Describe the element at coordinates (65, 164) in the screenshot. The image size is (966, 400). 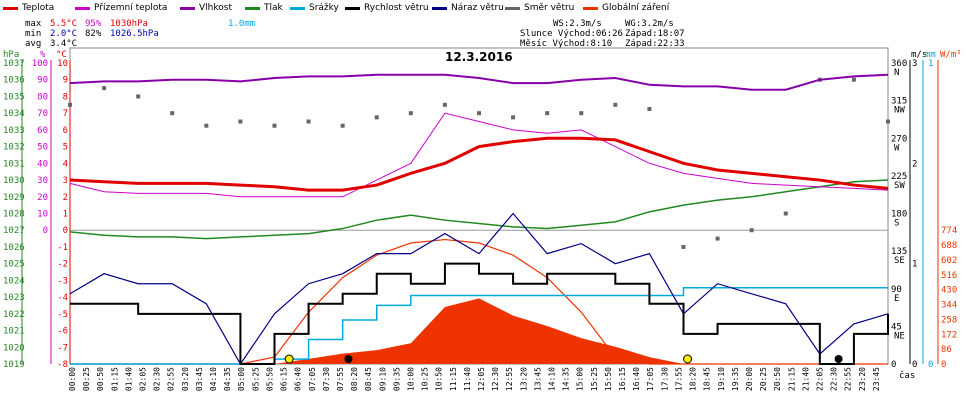
I see `c-tick: 4` at that location.